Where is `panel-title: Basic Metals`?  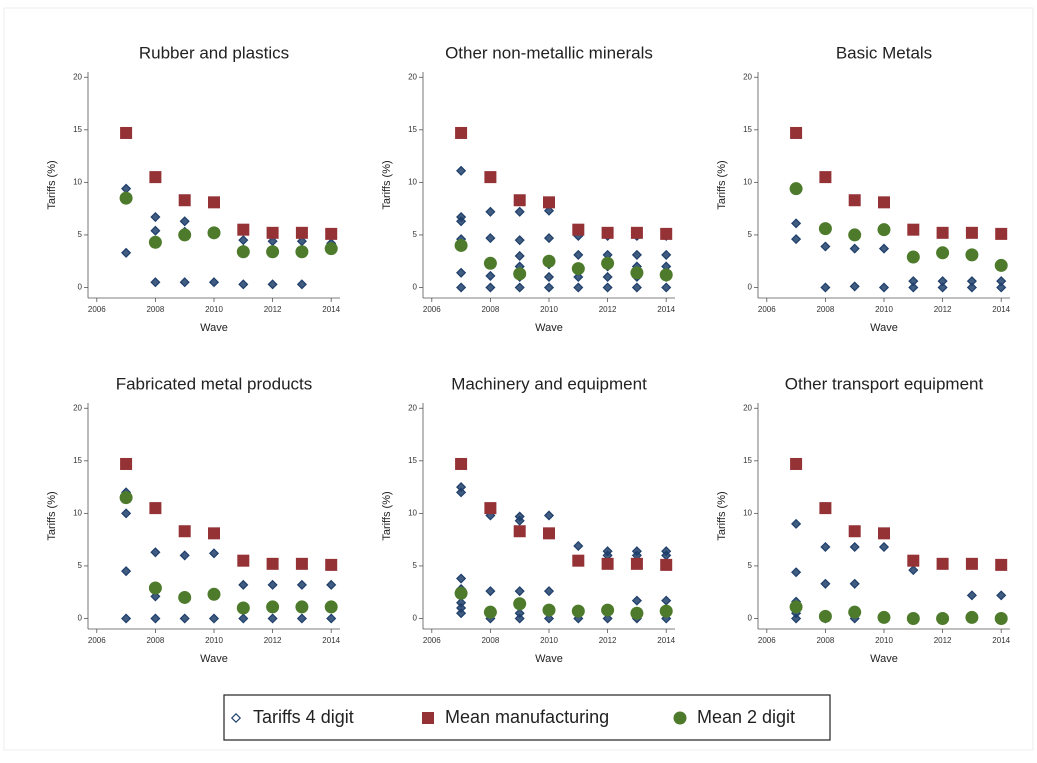
panel-title: Basic Metals is located at coordinates (884, 52).